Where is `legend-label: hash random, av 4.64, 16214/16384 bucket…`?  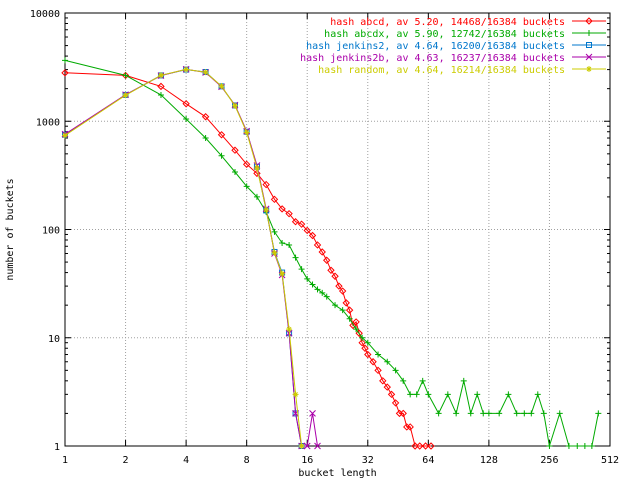 legend-label: hash random, av 4.64, 16214/16384 bucket… is located at coordinates (441, 70).